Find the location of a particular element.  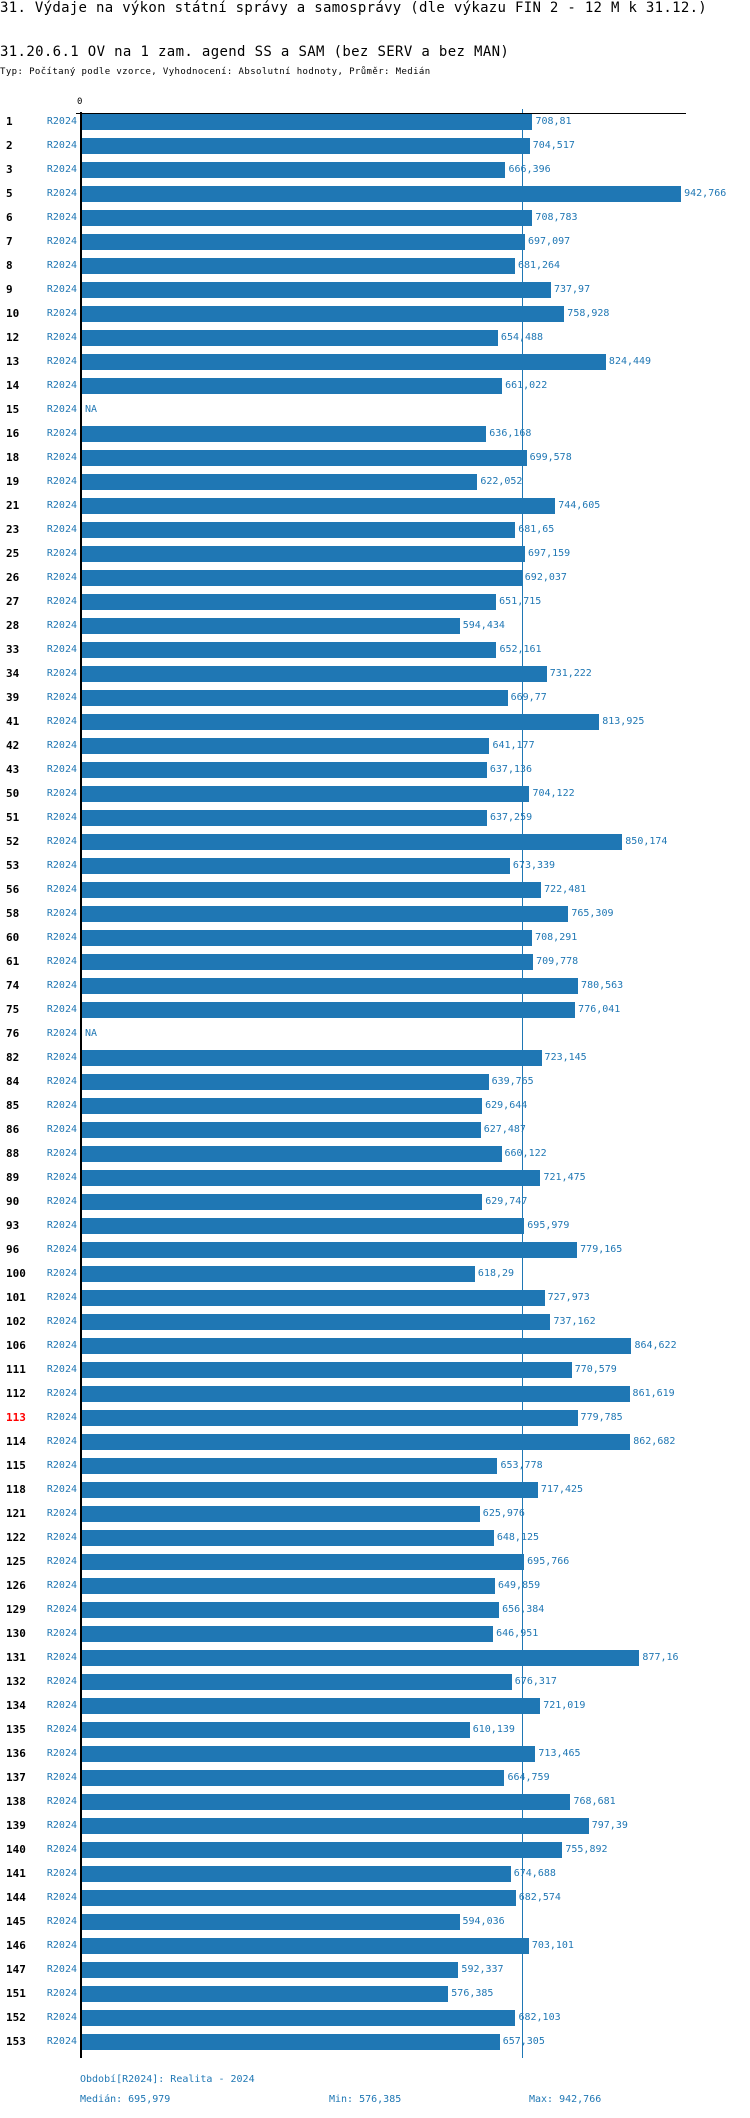

row-label: 112 is located at coordinates (16, 1393).